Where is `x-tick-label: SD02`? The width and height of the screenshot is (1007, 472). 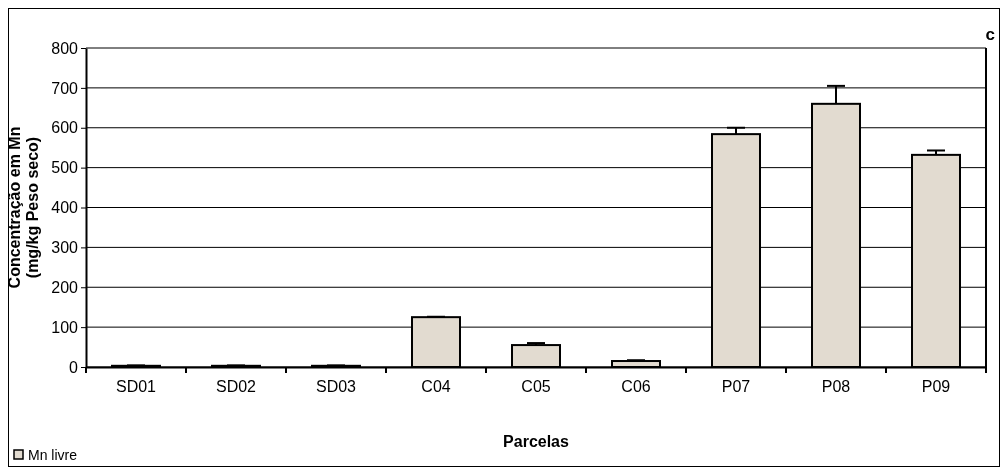 x-tick-label: SD02 is located at coordinates (236, 387).